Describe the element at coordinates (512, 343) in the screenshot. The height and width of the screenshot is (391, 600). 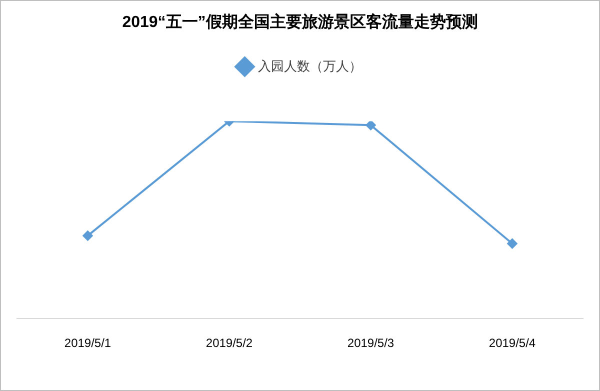
I see `x-tick-label: 2019/5/4` at that location.